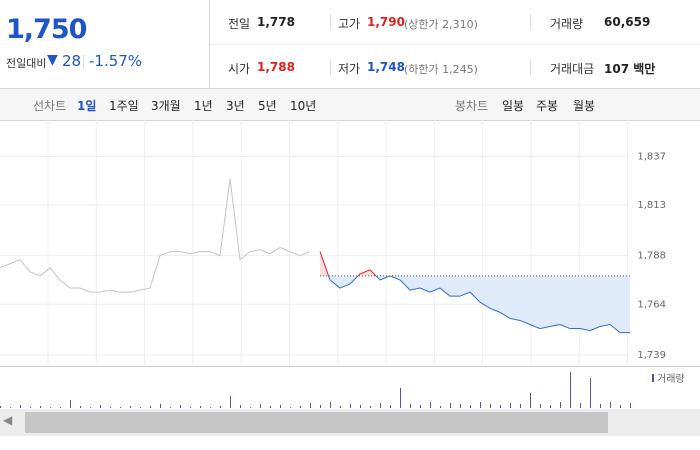 The width and height of the screenshot is (700, 450). Describe the element at coordinates (513, 106) in the screenshot. I see `tab: 일봉` at that location.